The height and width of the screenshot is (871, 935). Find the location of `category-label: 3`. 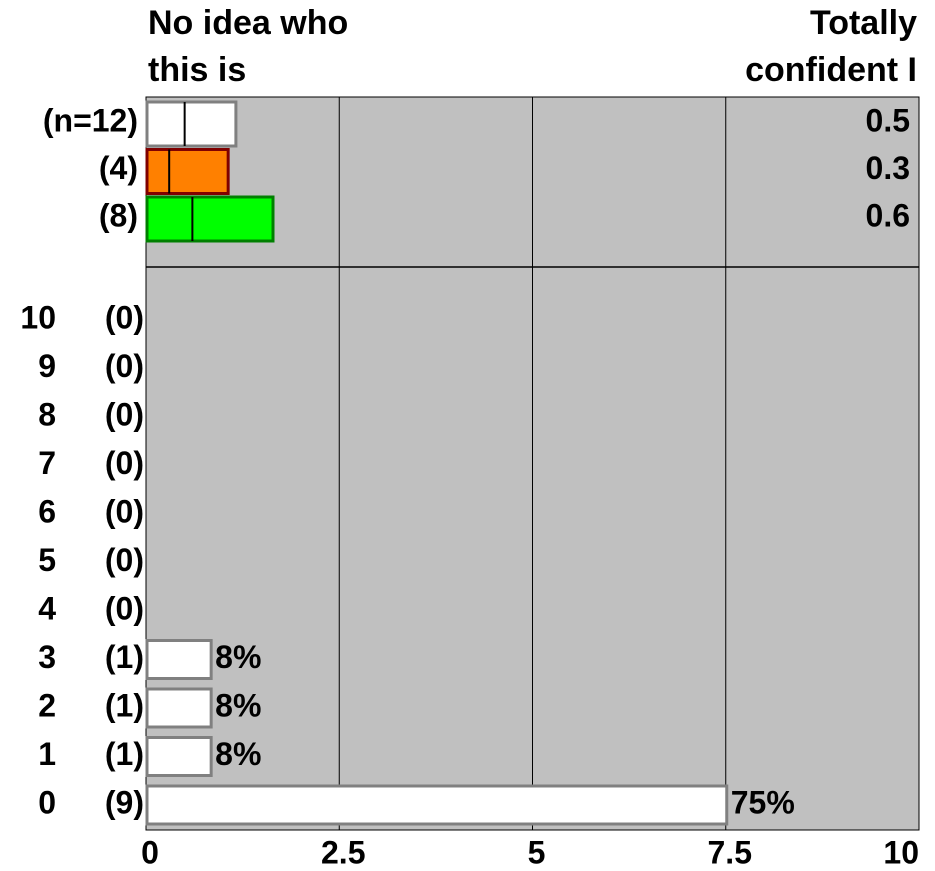

category-label: 3 is located at coordinates (47, 657).